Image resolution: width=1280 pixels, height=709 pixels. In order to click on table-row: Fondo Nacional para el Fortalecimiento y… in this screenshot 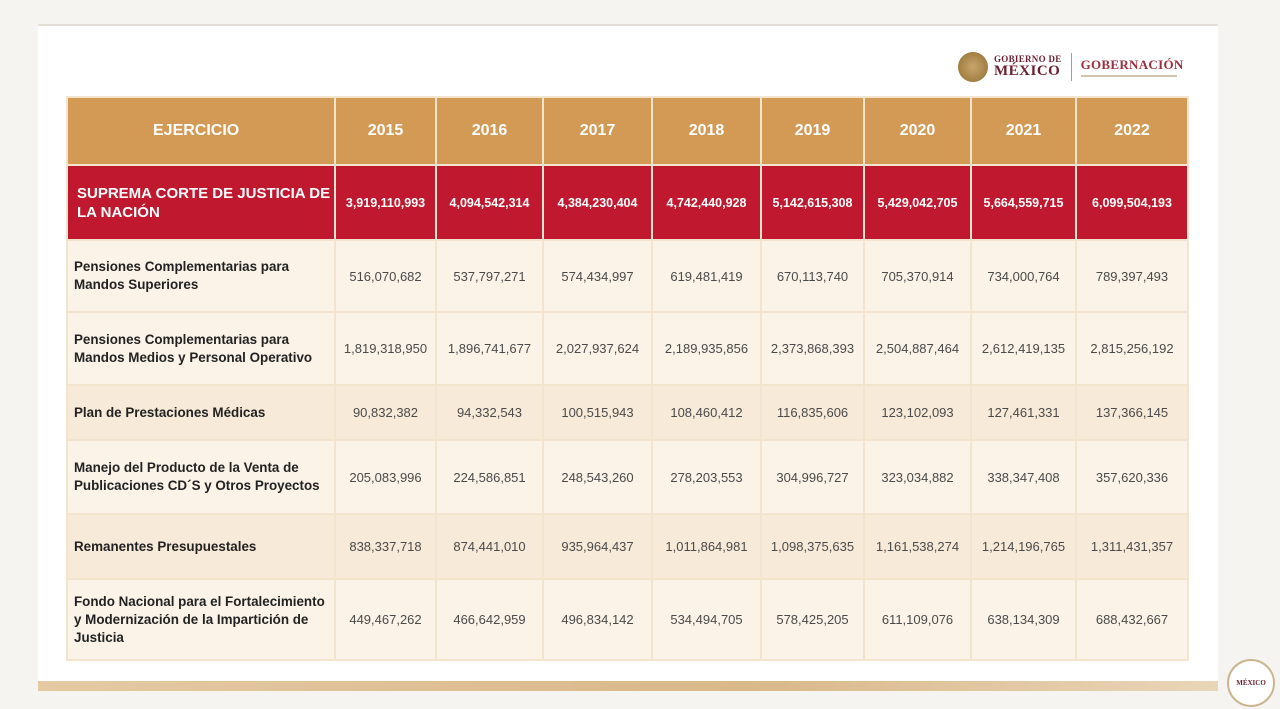, I will do `click(627, 619)`.